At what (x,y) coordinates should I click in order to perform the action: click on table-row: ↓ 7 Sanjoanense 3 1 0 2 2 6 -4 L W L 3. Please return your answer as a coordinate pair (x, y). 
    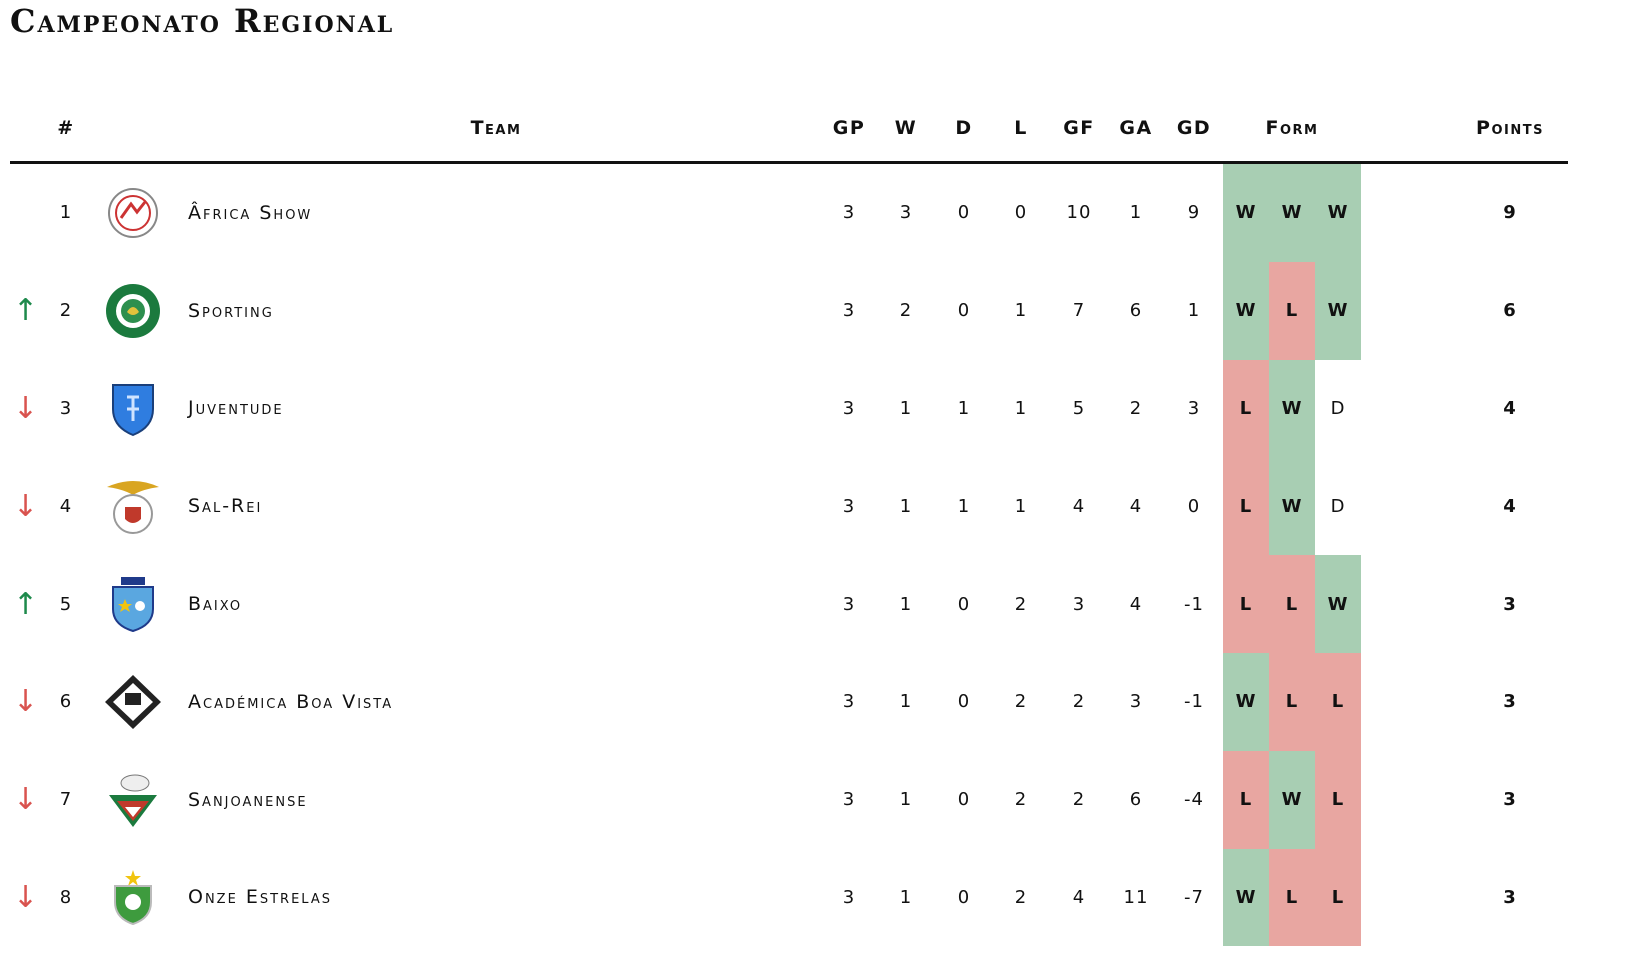
    Looking at the image, I should click on (789, 799).